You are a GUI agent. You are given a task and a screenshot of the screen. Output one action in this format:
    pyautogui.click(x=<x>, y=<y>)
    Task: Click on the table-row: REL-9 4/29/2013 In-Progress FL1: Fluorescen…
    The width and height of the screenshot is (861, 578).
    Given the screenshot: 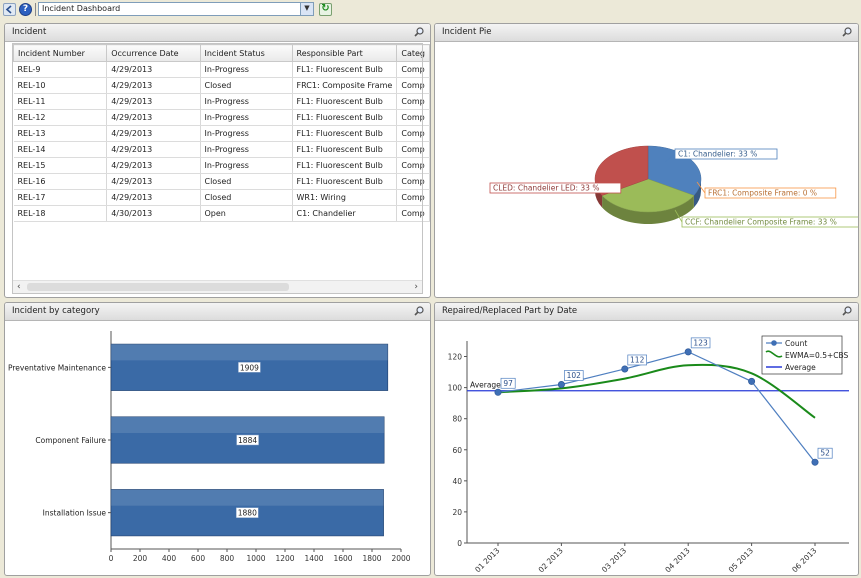 What is the action you would take?
    pyautogui.click(x=221, y=69)
    